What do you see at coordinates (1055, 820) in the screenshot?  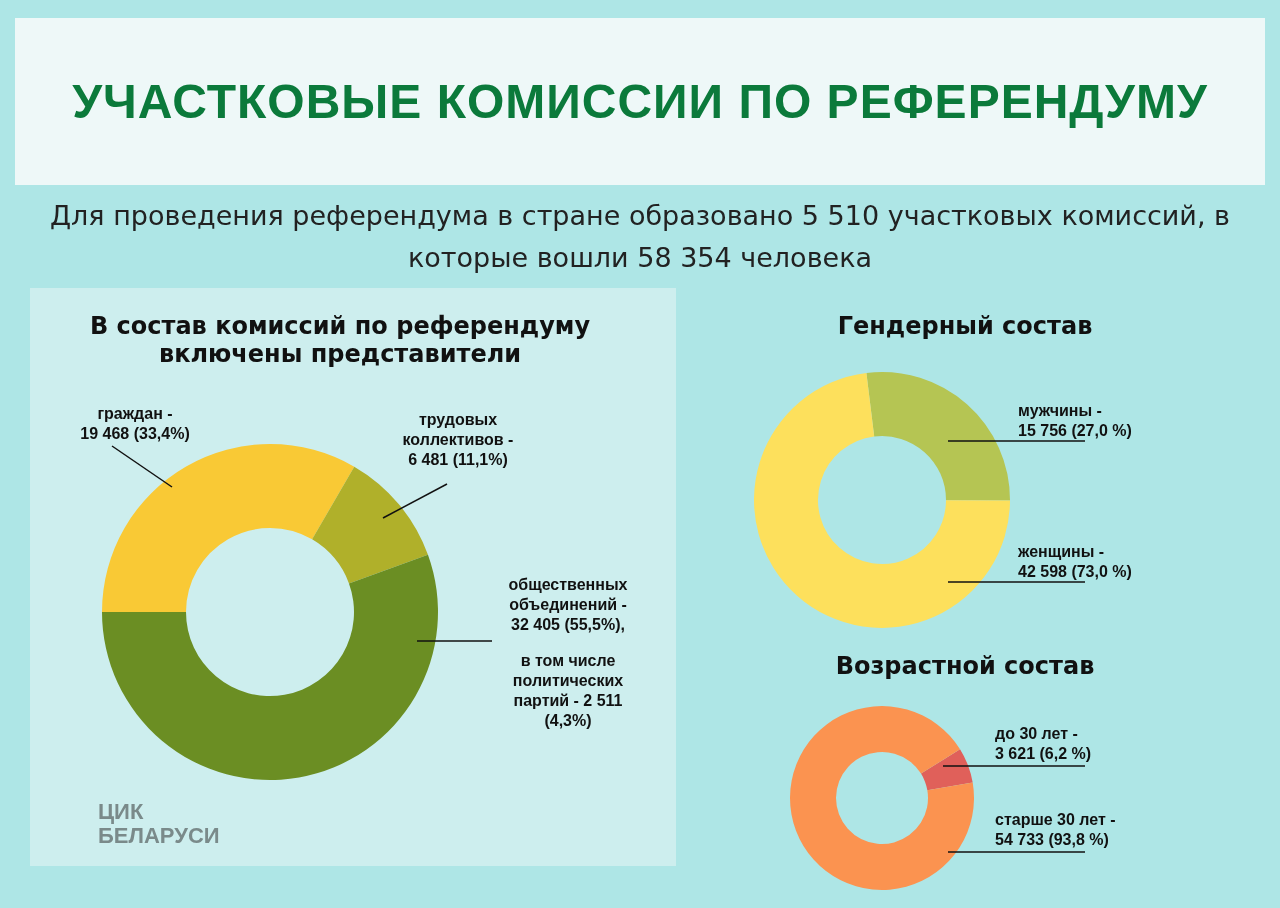 I see `slice-label: старше 30 лет -` at bounding box center [1055, 820].